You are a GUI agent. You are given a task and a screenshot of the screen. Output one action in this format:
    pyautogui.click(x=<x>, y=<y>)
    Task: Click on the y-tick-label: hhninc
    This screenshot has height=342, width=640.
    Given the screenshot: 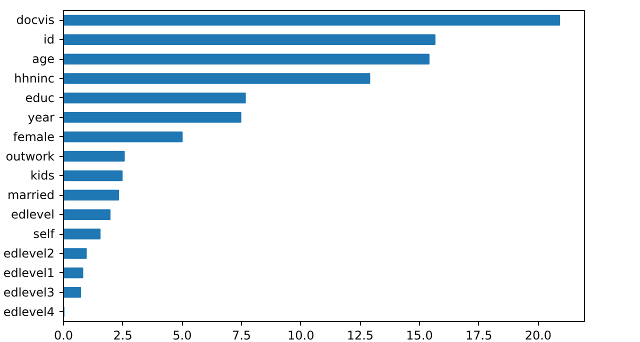 What is the action you would take?
    pyautogui.click(x=34, y=79)
    